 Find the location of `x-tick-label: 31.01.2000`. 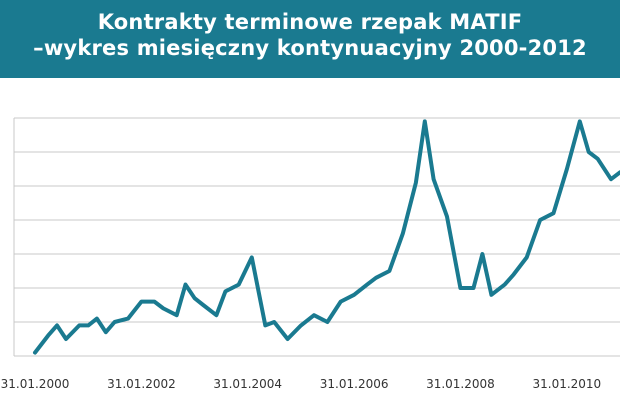

x-tick-label: 31.01.2000 is located at coordinates (35, 384).